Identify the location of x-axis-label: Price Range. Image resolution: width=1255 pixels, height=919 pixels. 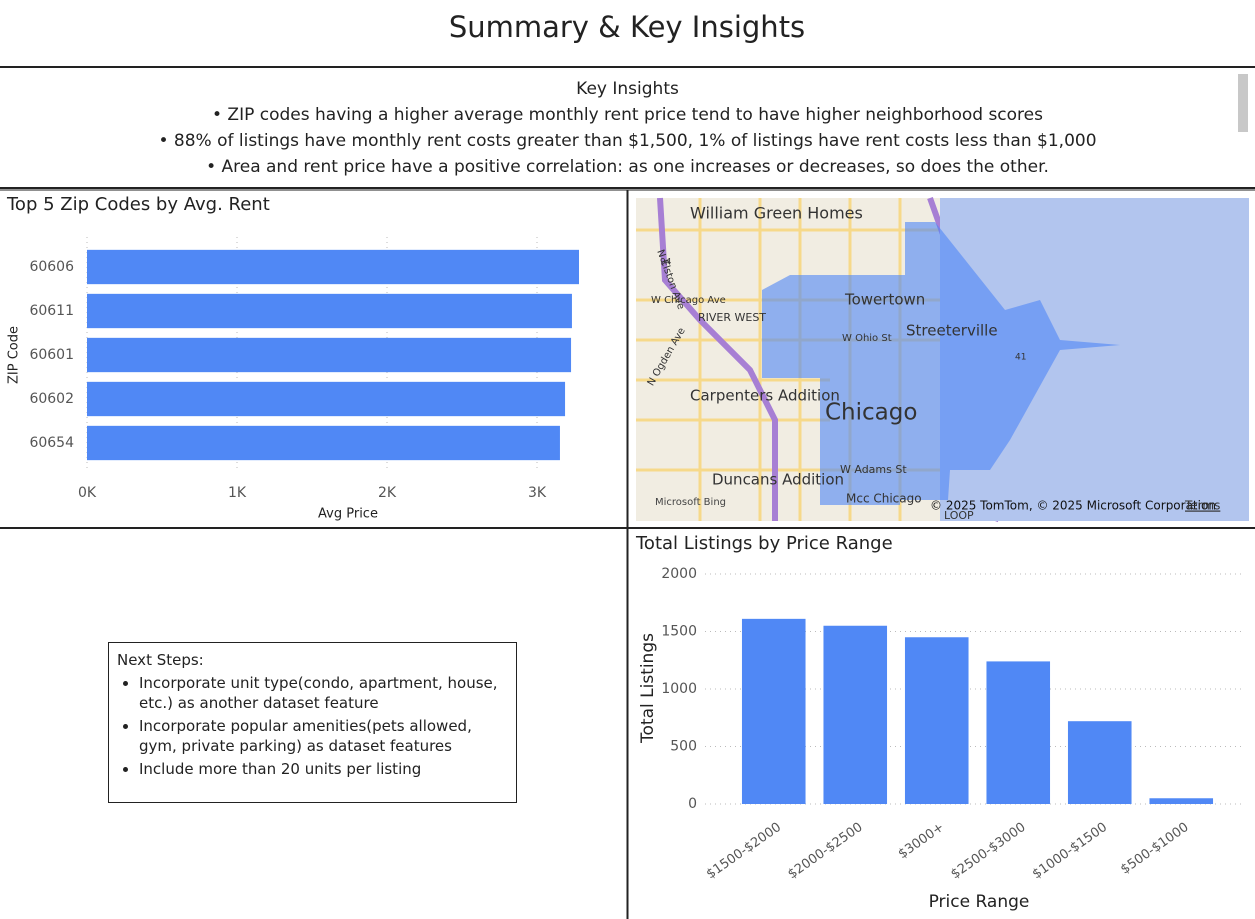
(979, 902).